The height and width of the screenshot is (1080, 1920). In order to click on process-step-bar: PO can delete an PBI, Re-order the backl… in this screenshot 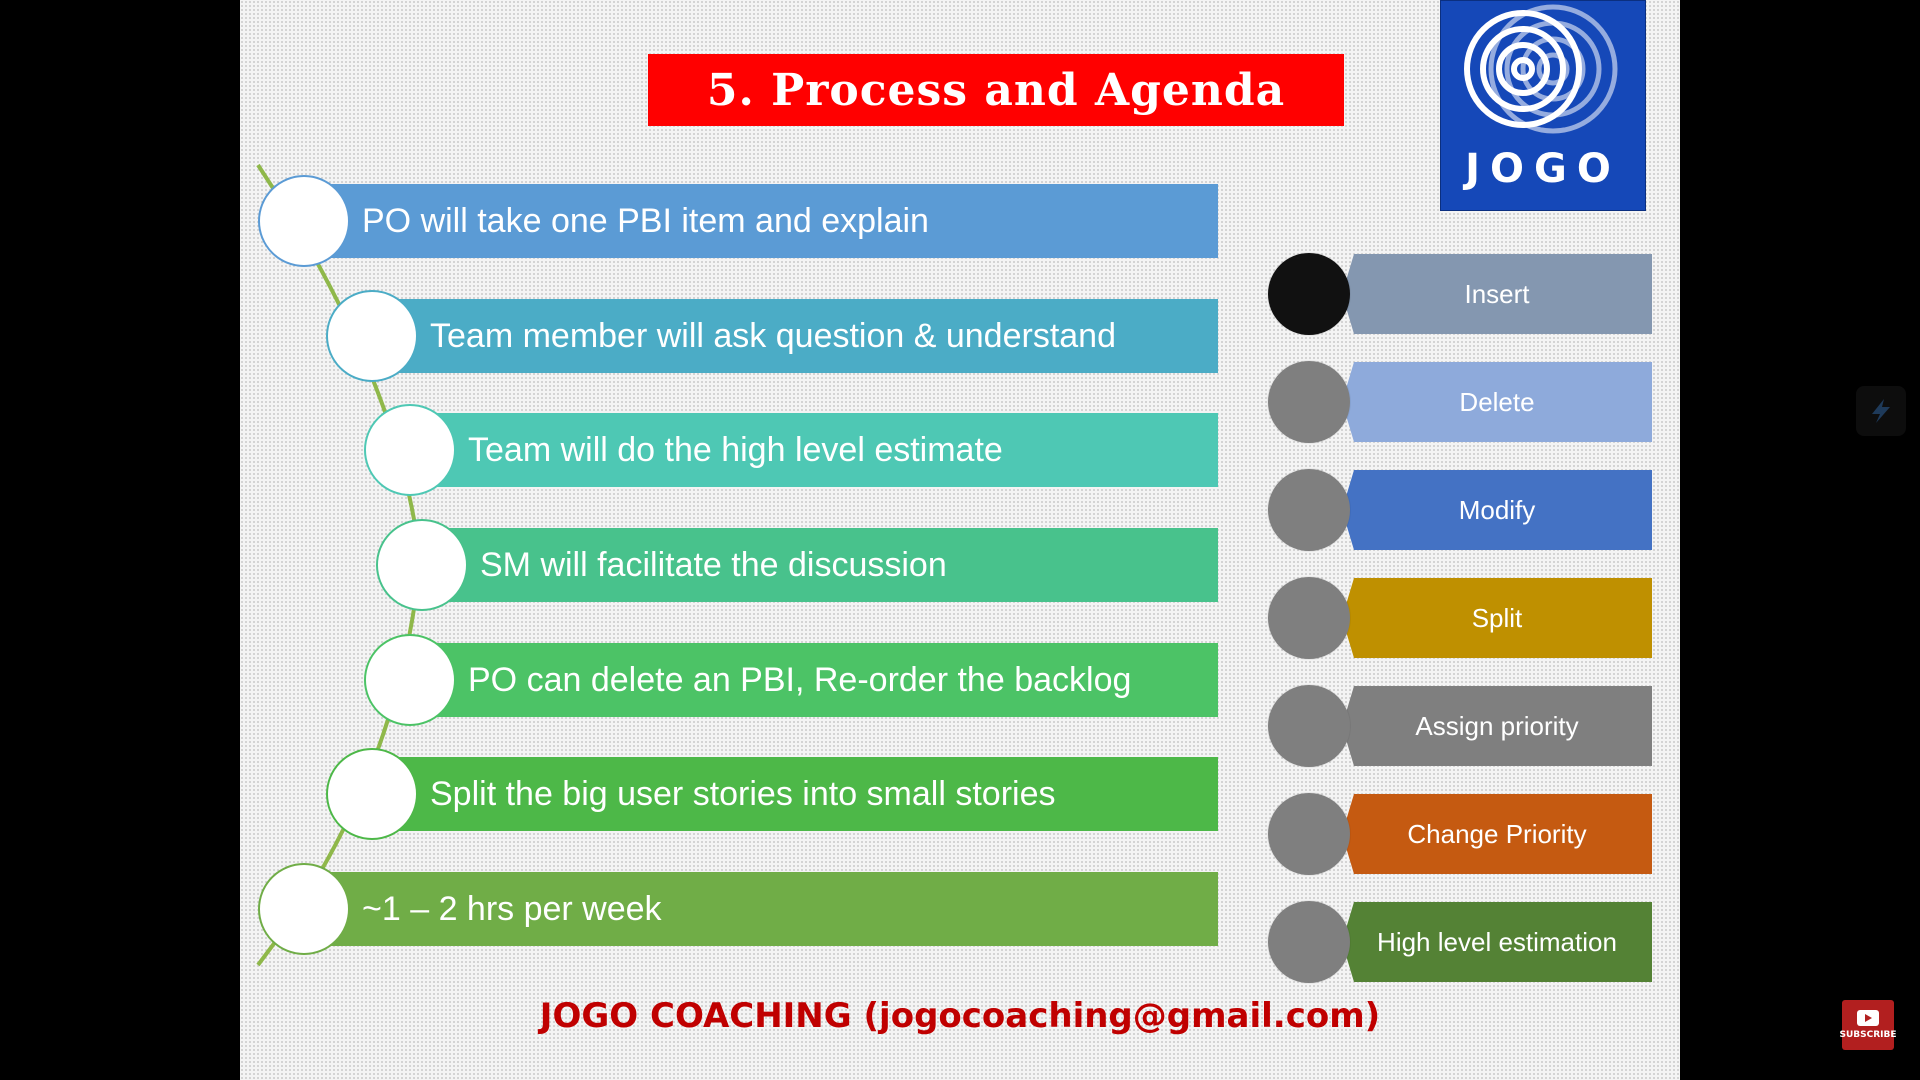, I will do `click(814, 680)`.